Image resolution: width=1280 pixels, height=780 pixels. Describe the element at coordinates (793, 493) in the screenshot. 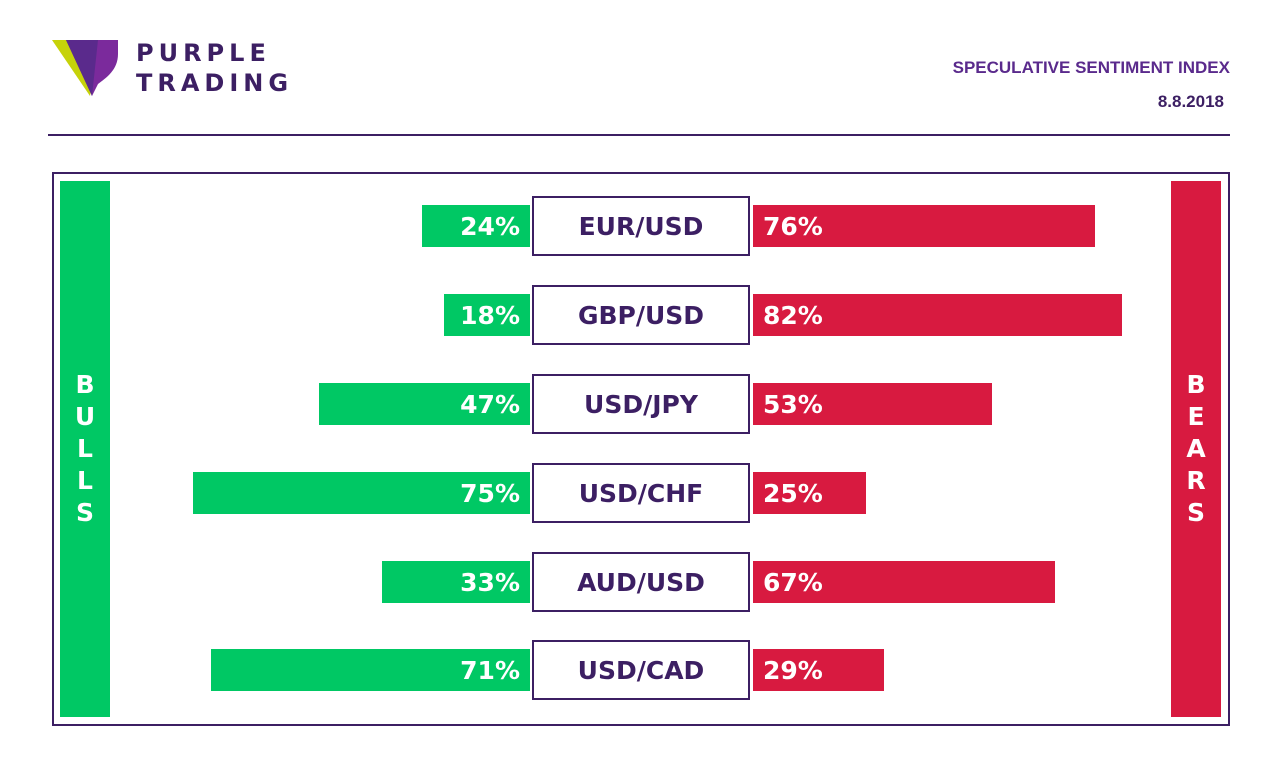

I see `bears-value-label: 25%` at that location.